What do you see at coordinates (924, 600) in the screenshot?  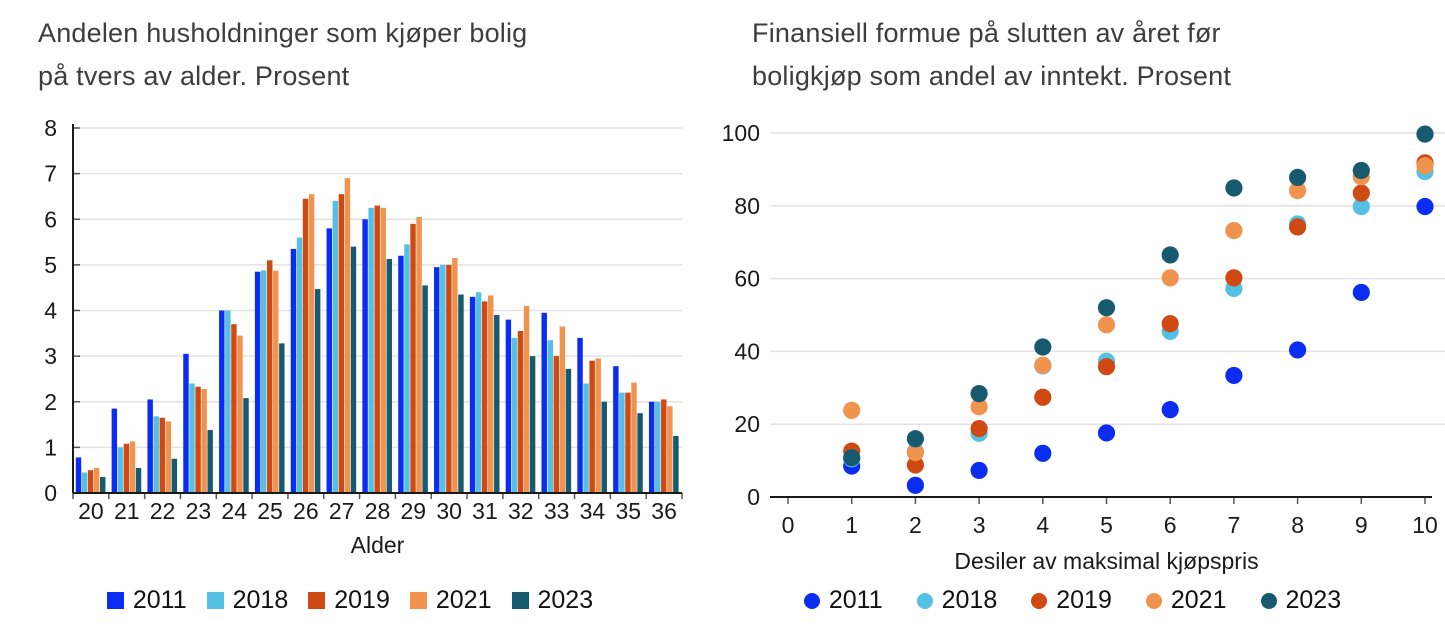 I see `legend-dot-2018-icon` at bounding box center [924, 600].